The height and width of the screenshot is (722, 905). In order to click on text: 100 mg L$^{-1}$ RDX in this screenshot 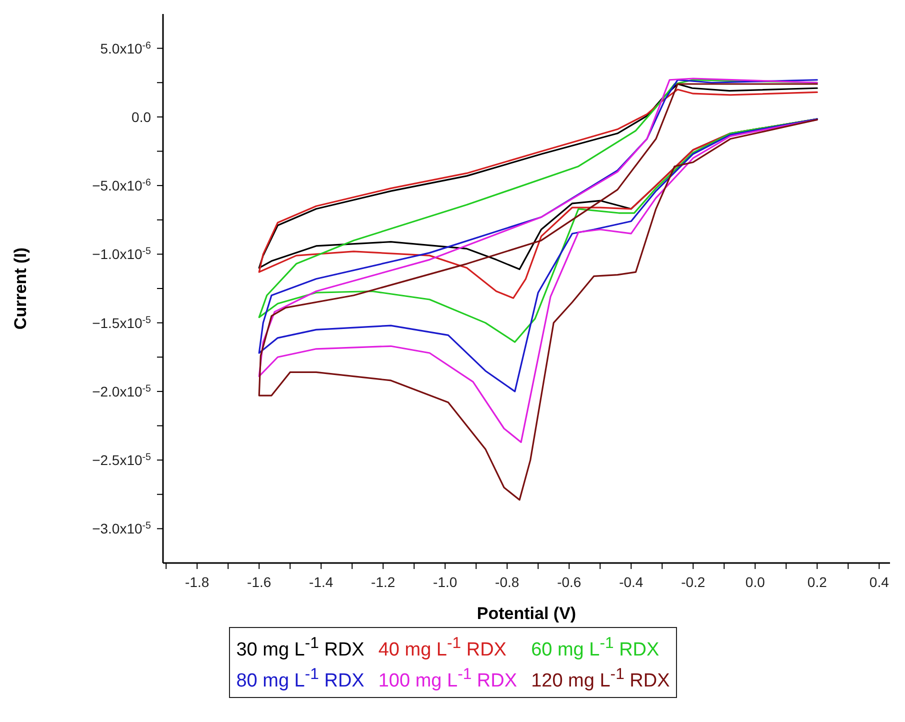, I will do `click(448, 679)`.